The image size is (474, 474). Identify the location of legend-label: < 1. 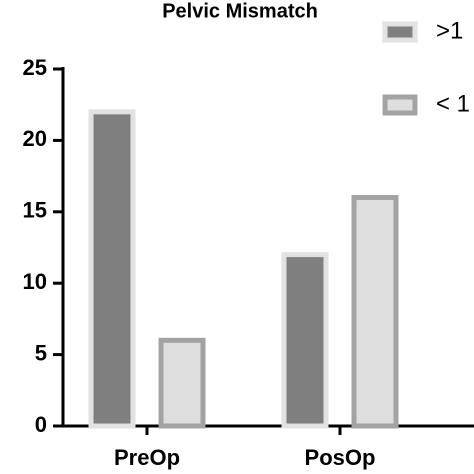
(453, 103).